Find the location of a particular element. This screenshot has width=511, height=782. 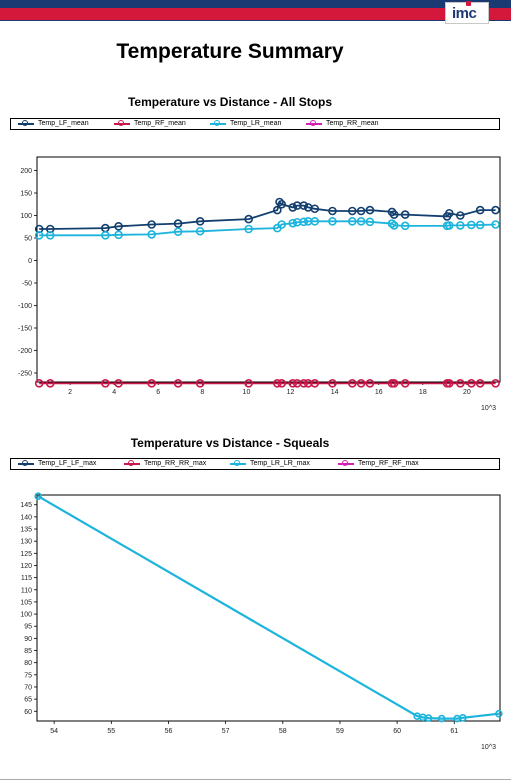

legend-label: Temp_RR_RR_max is located at coordinates (175, 463).